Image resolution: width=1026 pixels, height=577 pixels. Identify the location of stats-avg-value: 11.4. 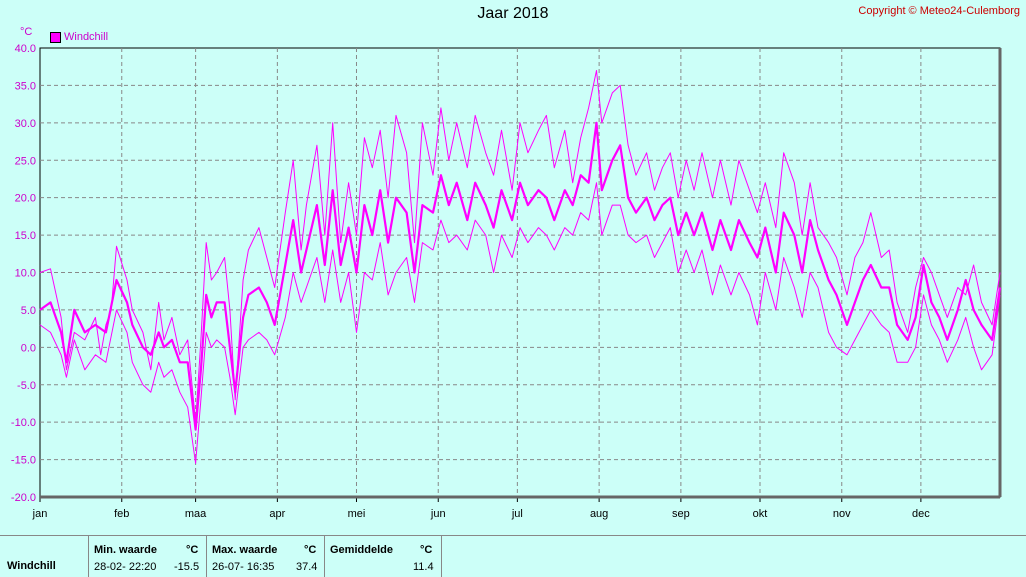
(423, 567).